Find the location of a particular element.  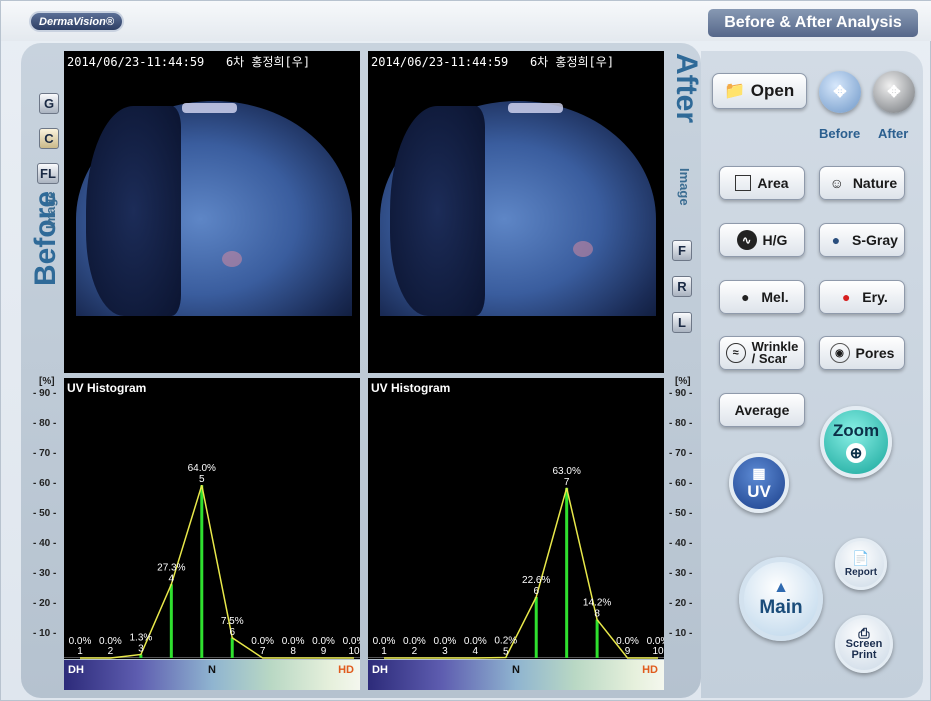

zoom-button: Zoom ⊕ is located at coordinates (856, 442).